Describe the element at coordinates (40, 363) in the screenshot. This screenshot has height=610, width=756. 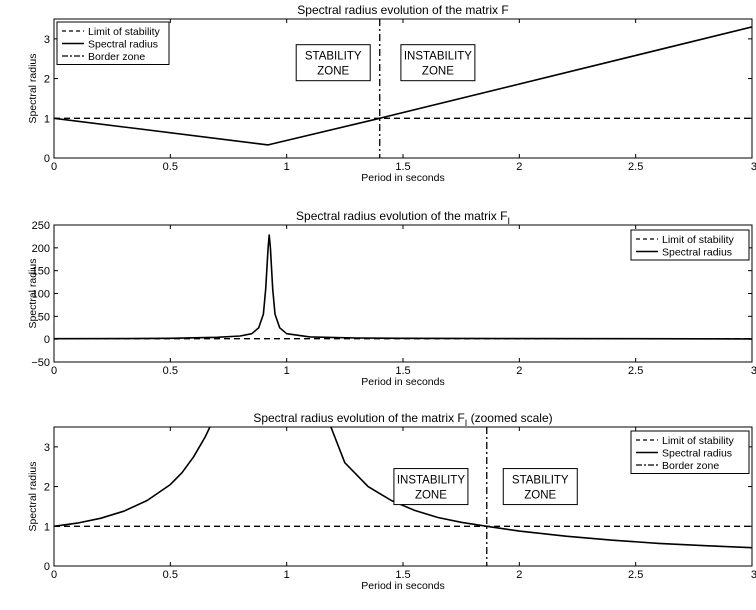
I see `y-tick-label: −50` at that location.